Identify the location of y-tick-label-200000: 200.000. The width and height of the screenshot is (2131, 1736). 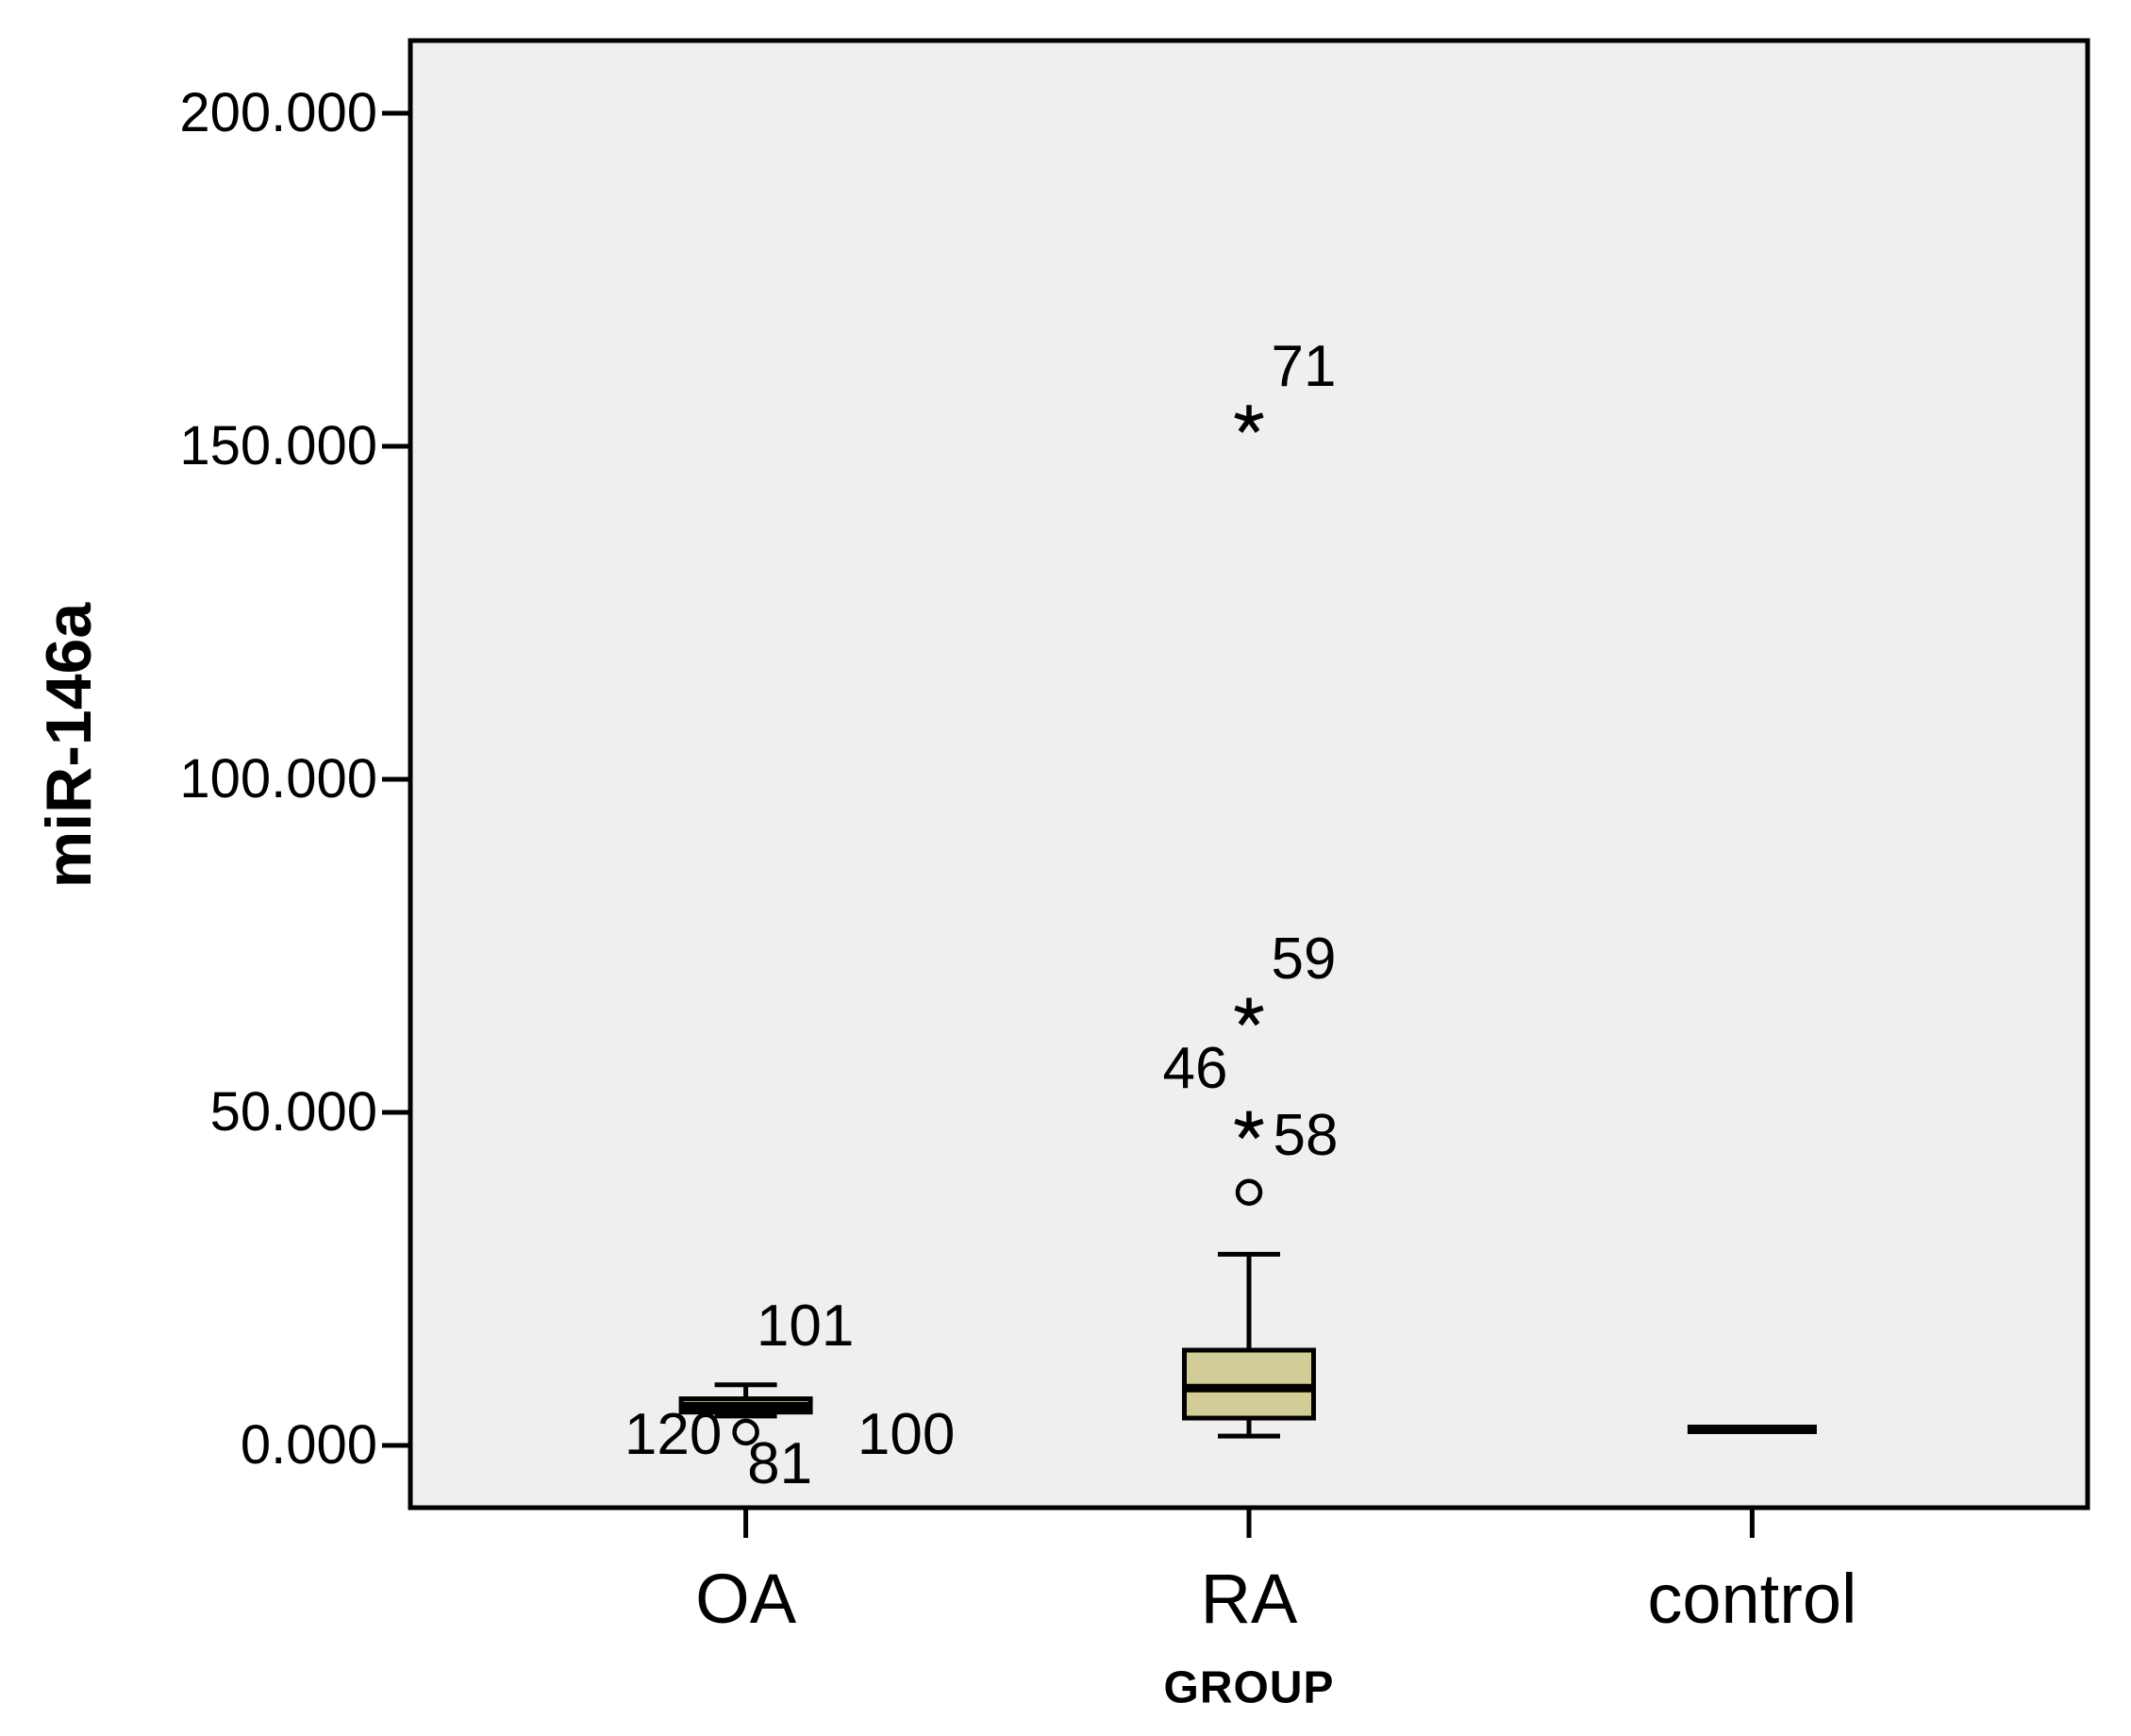
(278, 112).